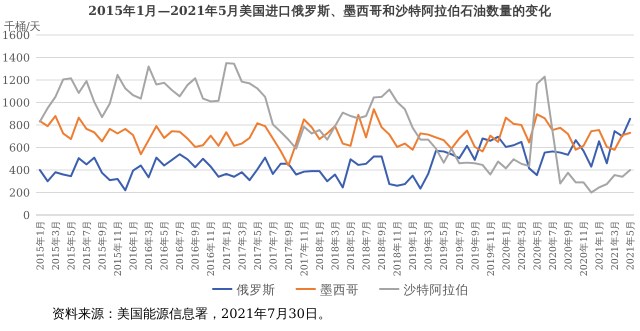 The image size is (640, 331). I want to click on x-tick-label: 2018年5月, so click(351, 245).